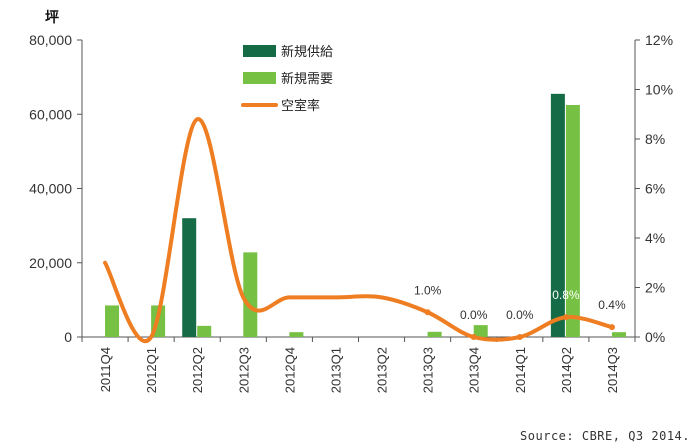 The width and height of the screenshot is (700, 447). Describe the element at coordinates (105, 369) in the screenshot. I see `x-tick-label: 2011Q4` at that location.